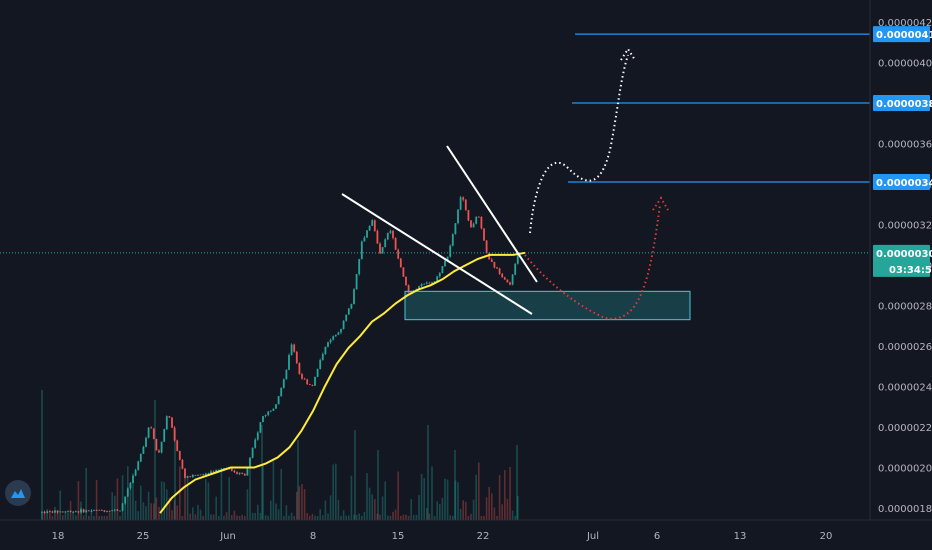  Describe the element at coordinates (905, 509) in the screenshot. I see `price-tick-label: 0.00000180` at that location.